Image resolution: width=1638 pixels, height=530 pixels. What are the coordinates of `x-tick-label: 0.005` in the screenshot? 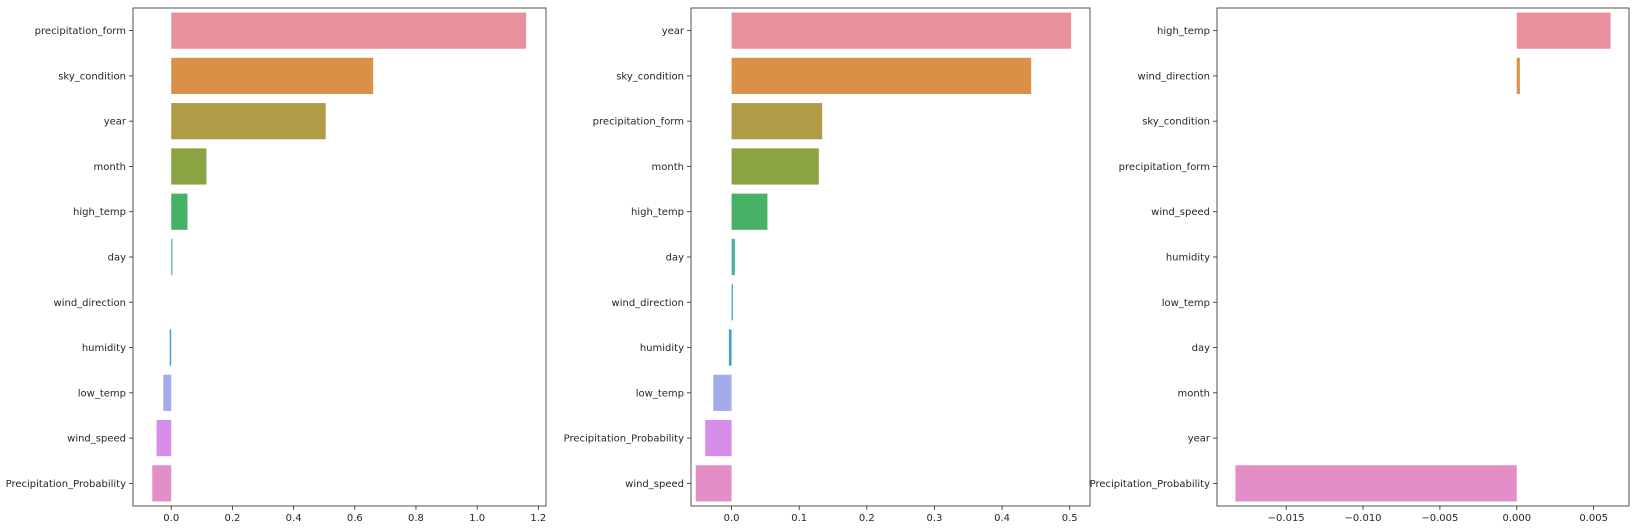 It's located at (1593, 518).